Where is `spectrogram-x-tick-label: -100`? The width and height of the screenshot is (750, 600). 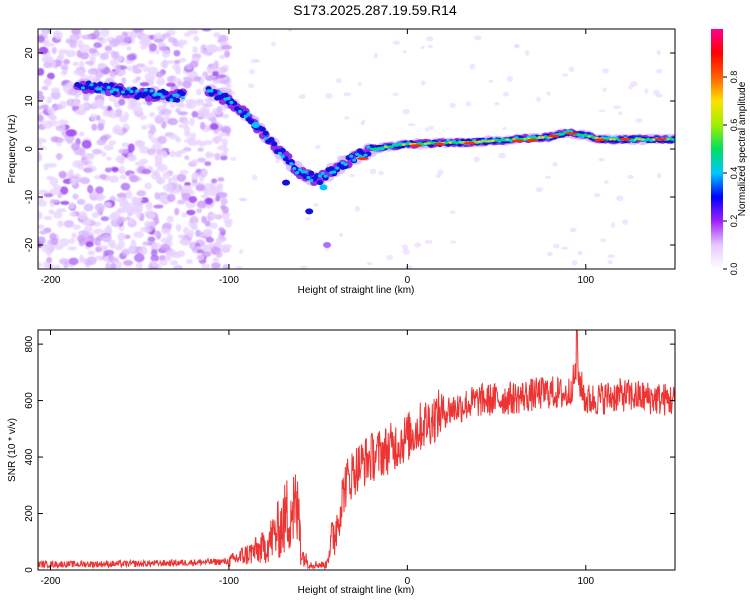 spectrogram-x-tick-label: -100 is located at coordinates (229, 280).